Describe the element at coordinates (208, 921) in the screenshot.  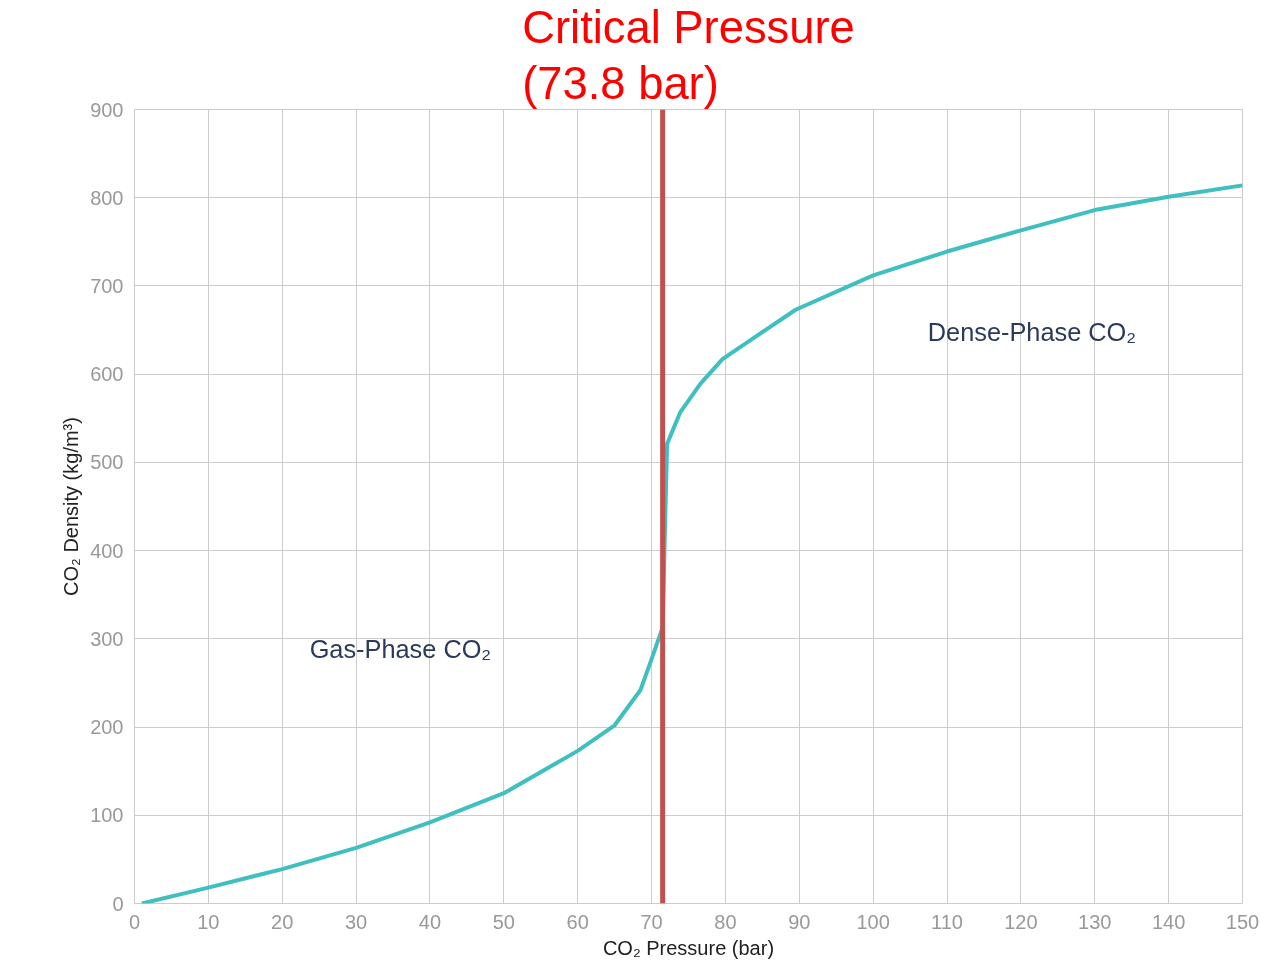
I see `x-tick-label: 10` at that location.